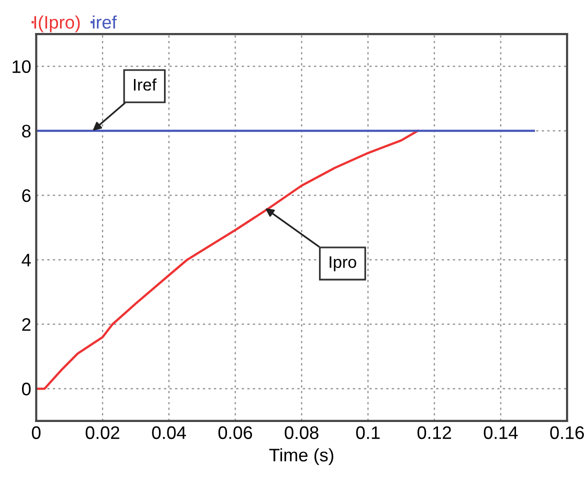  Describe the element at coordinates (169, 433) in the screenshot. I see `x-tick-label: 0.04` at that location.